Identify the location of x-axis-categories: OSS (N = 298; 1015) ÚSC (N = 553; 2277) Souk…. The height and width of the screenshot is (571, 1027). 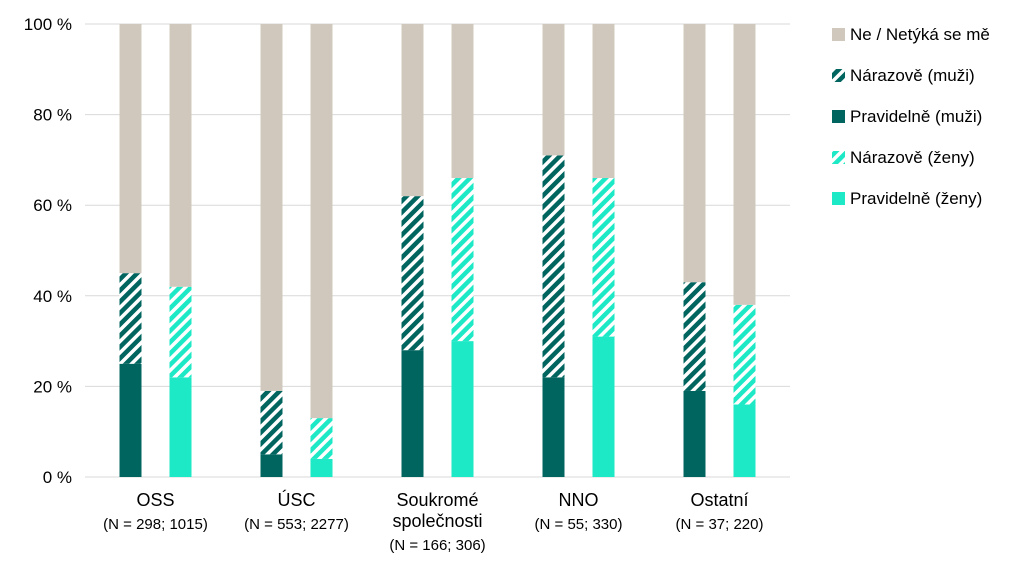
(433, 521).